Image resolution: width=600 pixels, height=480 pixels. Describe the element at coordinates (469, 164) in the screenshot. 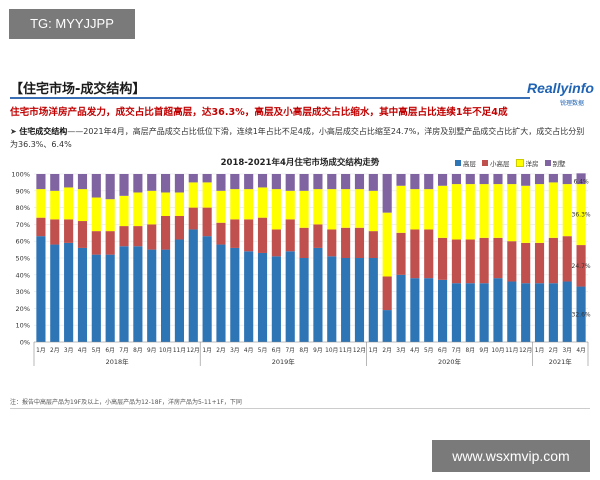

I see `legend-label: 高层` at that location.